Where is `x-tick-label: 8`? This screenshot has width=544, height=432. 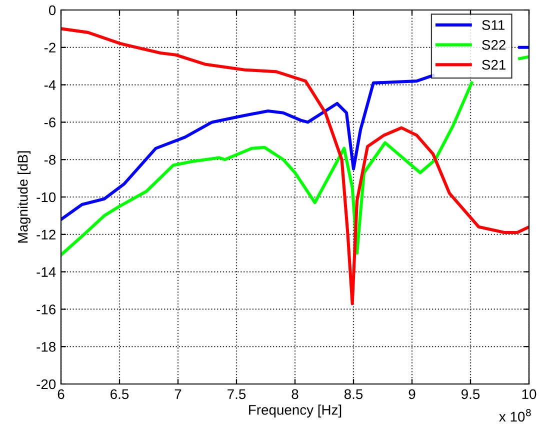 x-tick-label: 8 is located at coordinates (295, 394).